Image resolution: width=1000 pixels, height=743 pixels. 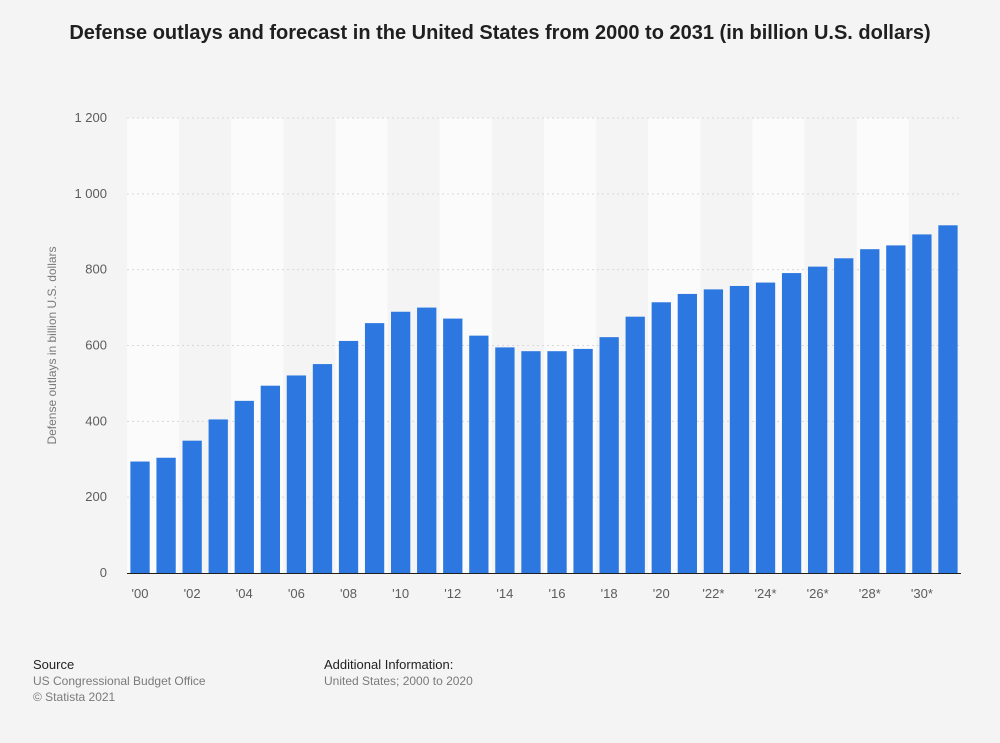 What do you see at coordinates (687, 433) in the screenshot?
I see `bar-21-forecast` at bounding box center [687, 433].